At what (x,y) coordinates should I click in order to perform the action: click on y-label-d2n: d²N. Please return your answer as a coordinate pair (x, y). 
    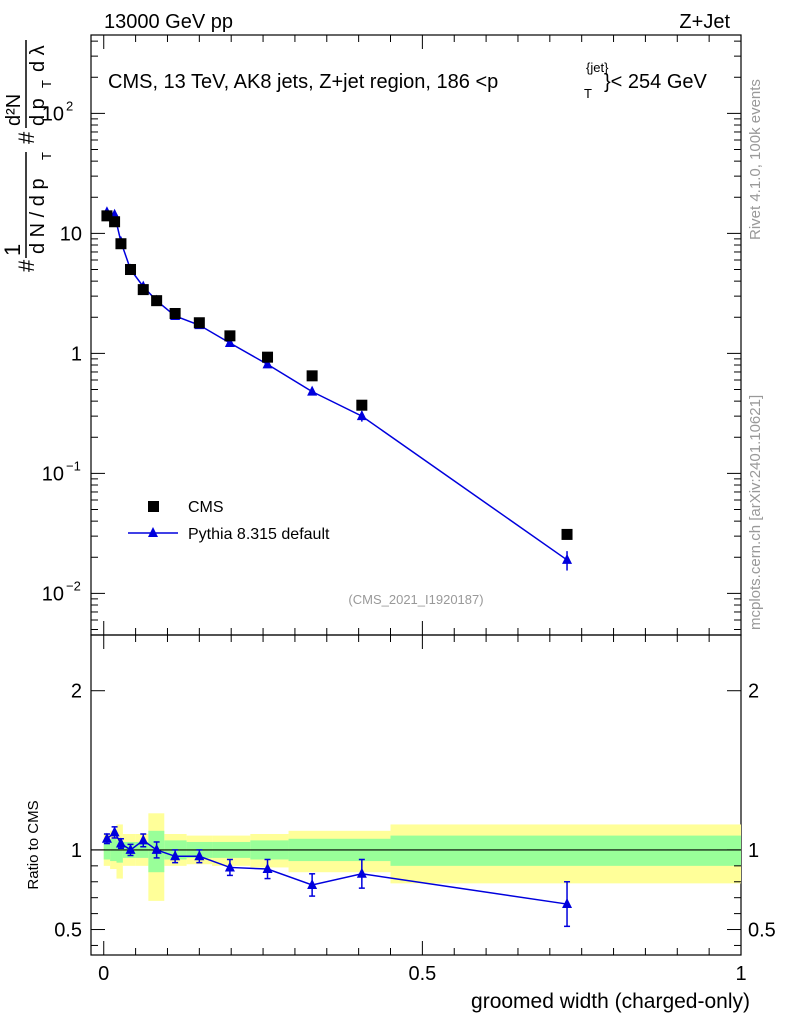
    Looking at the image, I should click on (14, 110).